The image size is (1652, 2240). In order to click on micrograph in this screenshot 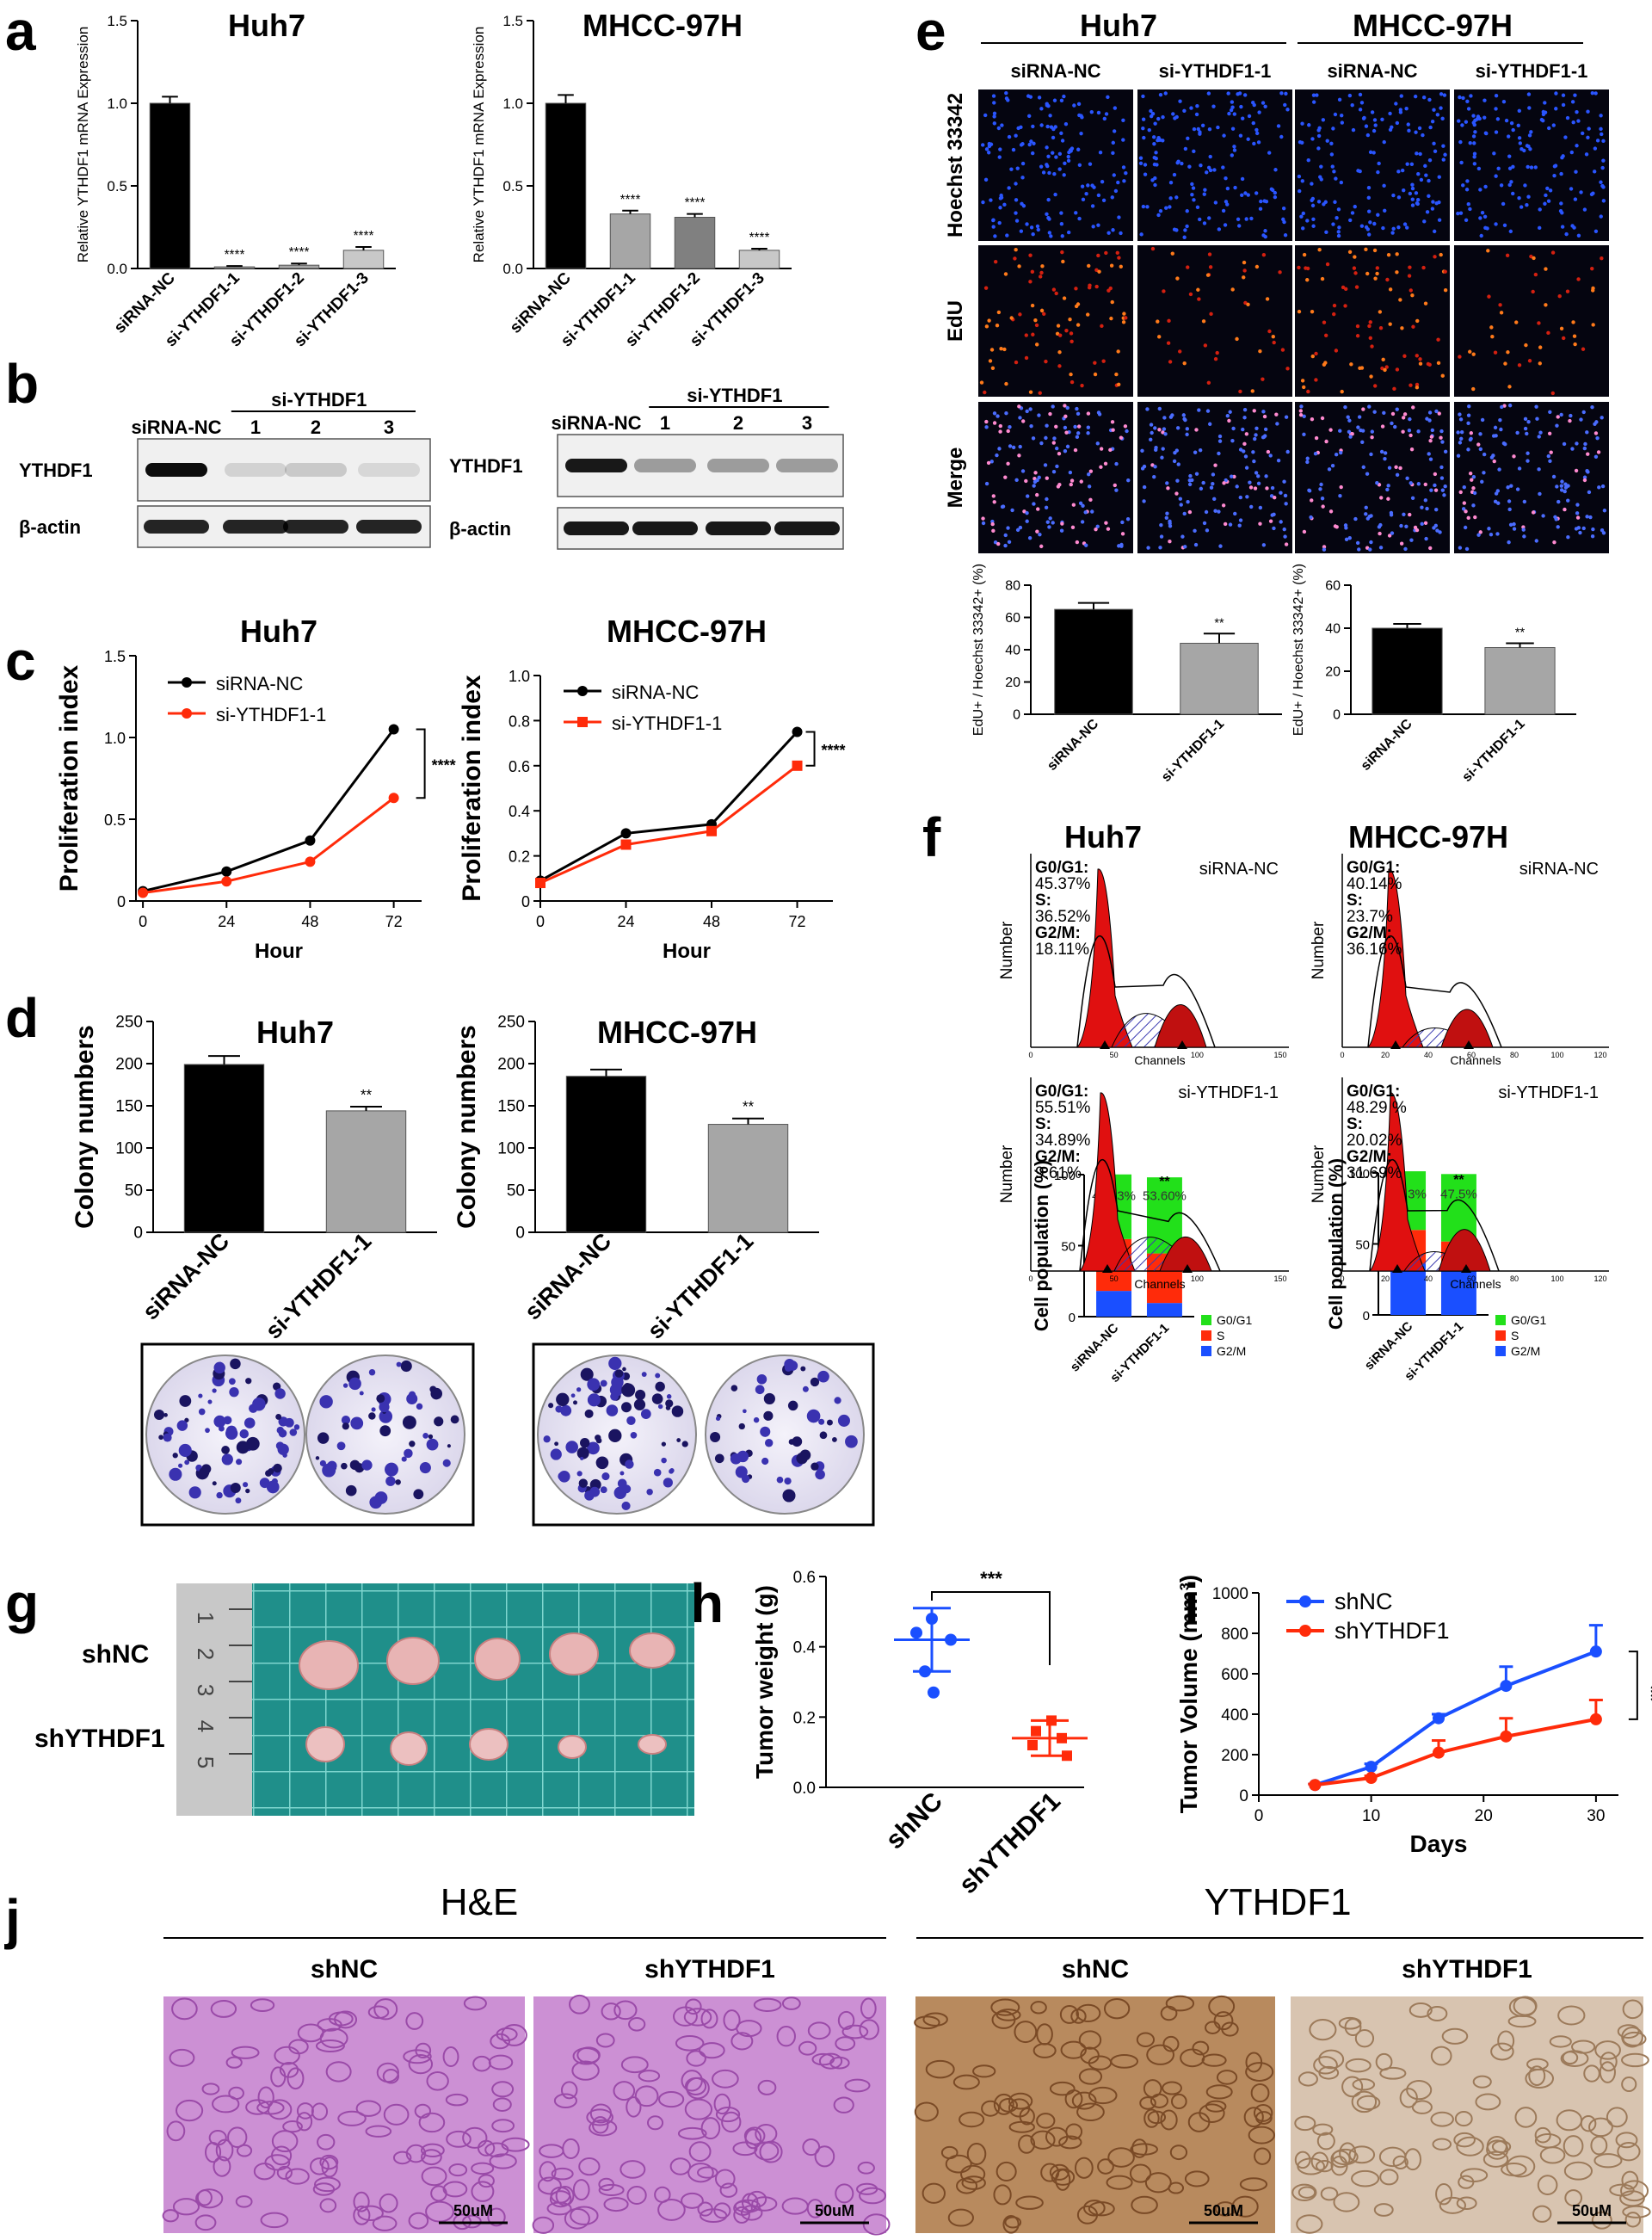, I will do `click(1055, 165)`.